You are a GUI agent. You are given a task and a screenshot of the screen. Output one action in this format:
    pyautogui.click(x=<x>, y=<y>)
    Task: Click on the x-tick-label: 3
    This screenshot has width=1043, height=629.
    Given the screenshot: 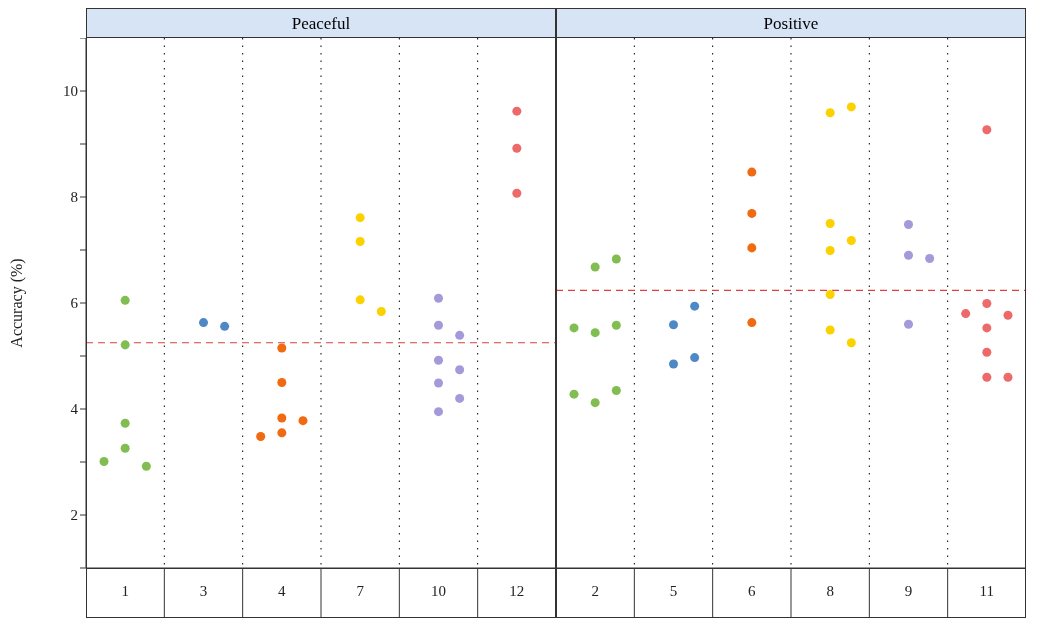 What is the action you would take?
    pyautogui.click(x=203, y=591)
    